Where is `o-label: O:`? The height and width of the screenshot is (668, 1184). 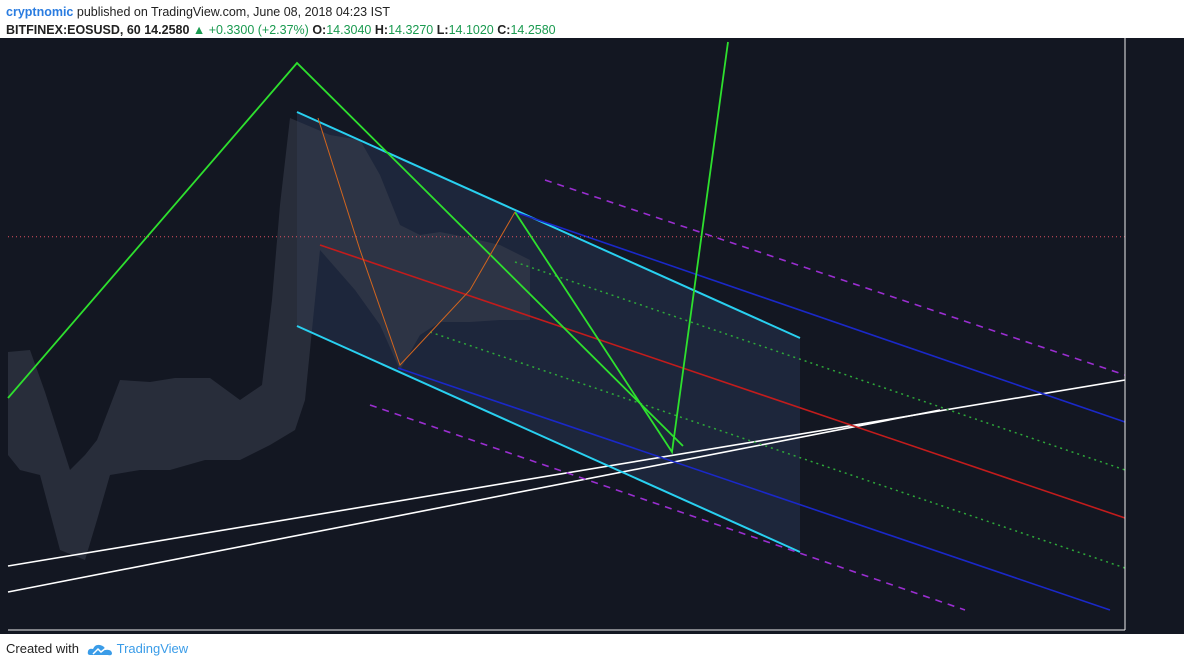
o-label: O: is located at coordinates (319, 30).